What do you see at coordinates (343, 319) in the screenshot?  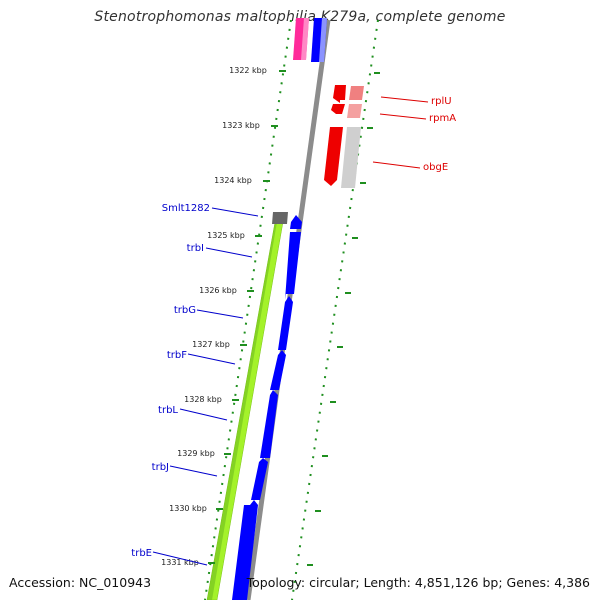 I see `outer-ring-ticks` at bounding box center [343, 319].